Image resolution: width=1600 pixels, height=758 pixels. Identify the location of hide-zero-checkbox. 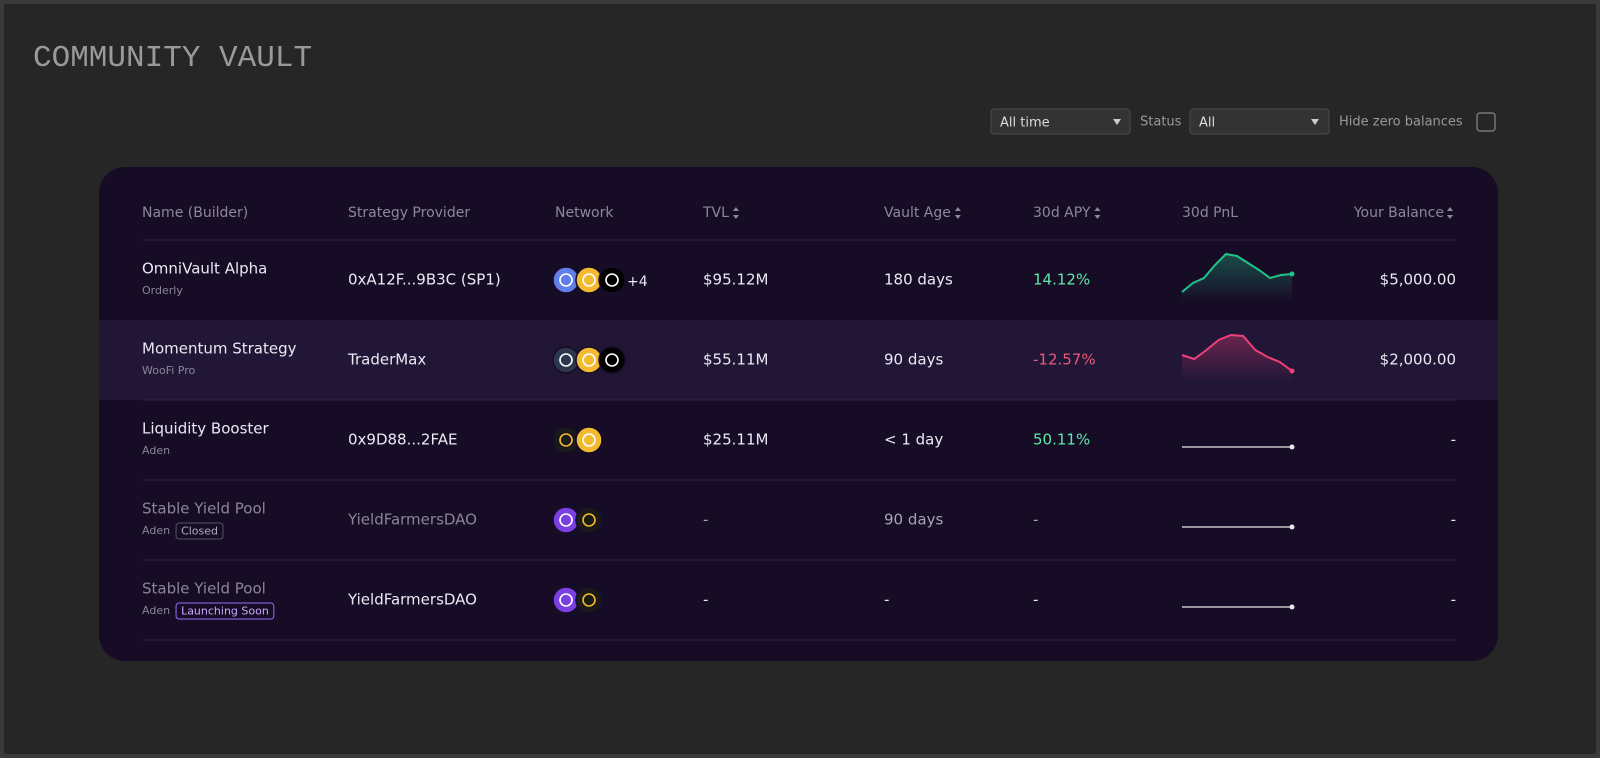
(1486, 122).